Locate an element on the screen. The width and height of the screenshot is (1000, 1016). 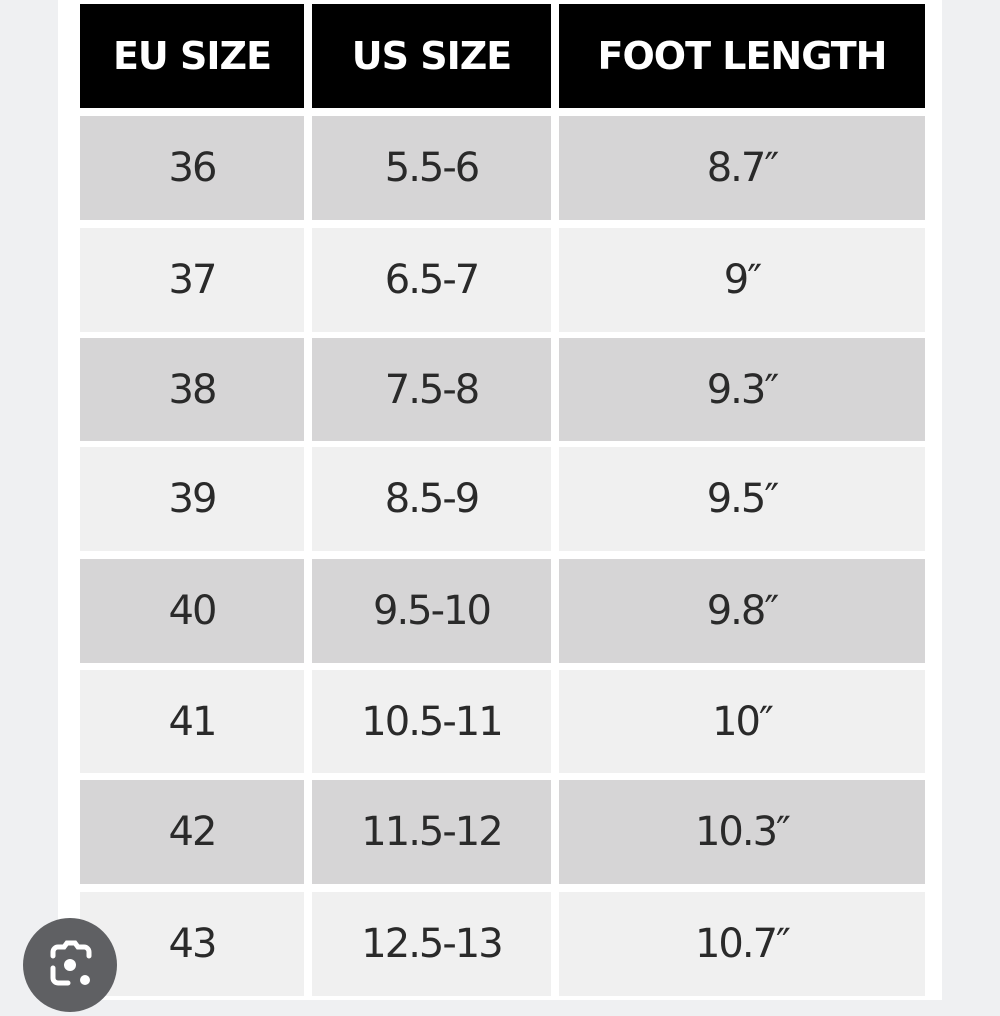
google-lens-icon is located at coordinates (71, 963).